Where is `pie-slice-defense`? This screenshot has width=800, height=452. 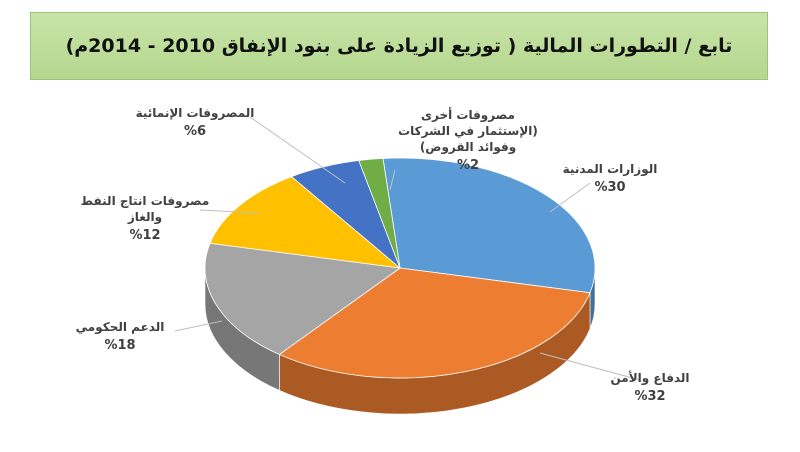
pie-slice-defense is located at coordinates (434, 323).